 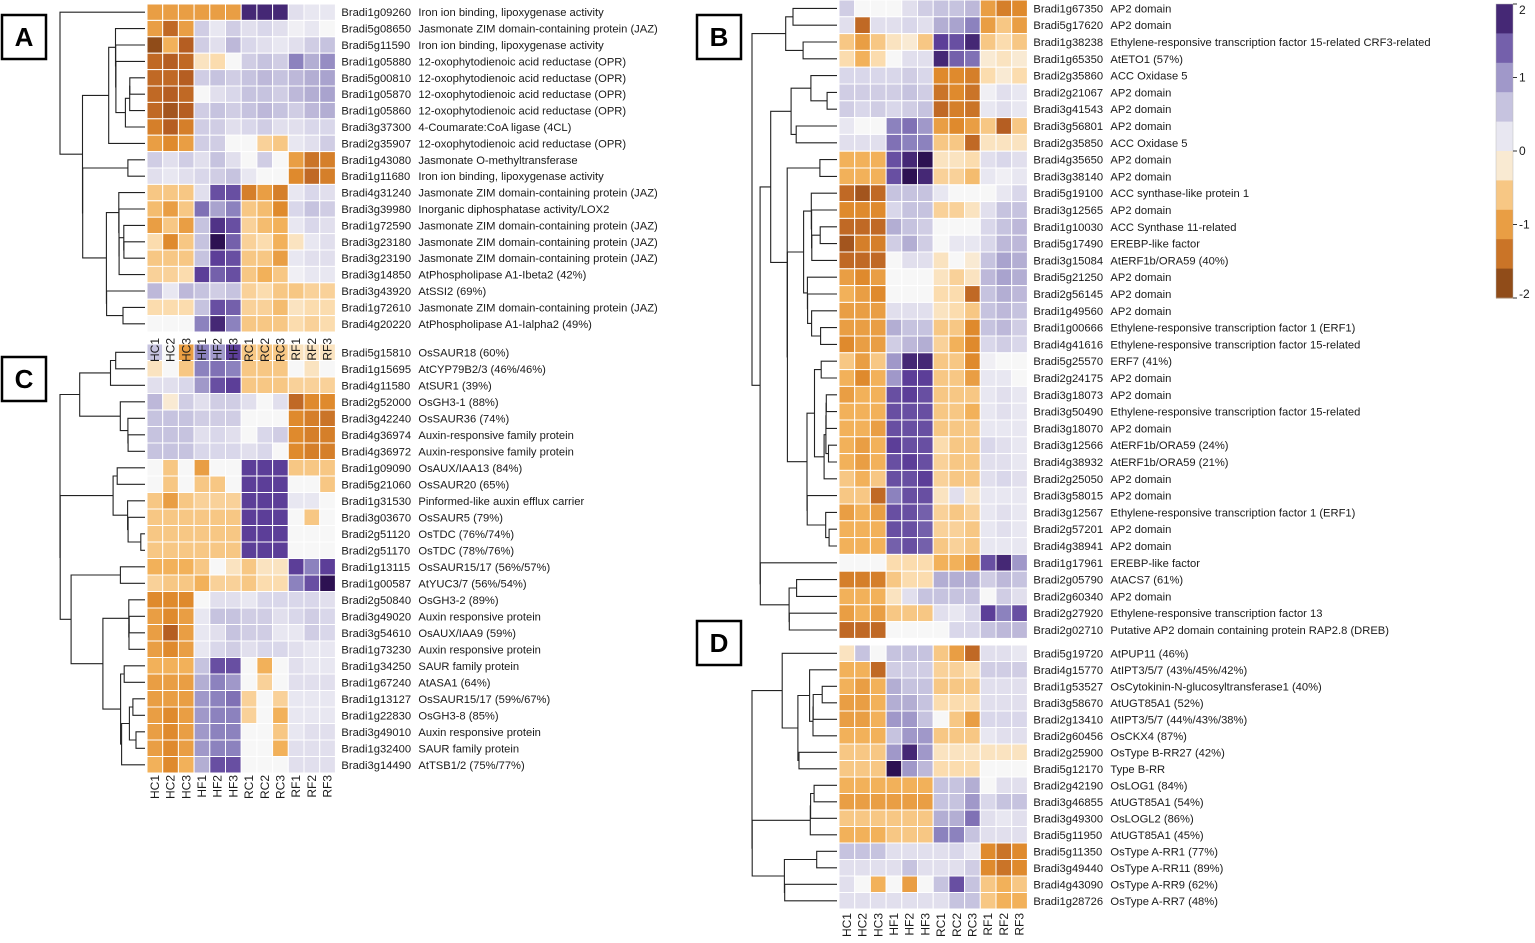 What do you see at coordinates (1068, 597) in the screenshot?
I see `row-label: Bradi2g60340` at bounding box center [1068, 597].